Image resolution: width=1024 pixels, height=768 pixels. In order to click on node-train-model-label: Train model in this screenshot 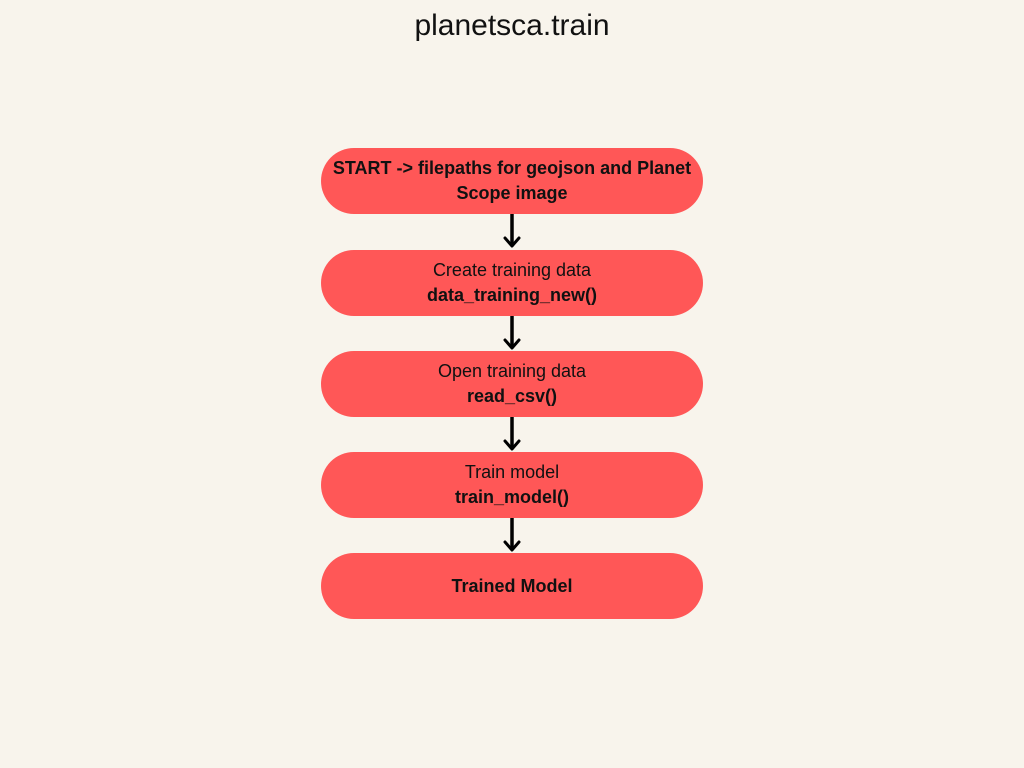, I will do `click(512, 472)`.